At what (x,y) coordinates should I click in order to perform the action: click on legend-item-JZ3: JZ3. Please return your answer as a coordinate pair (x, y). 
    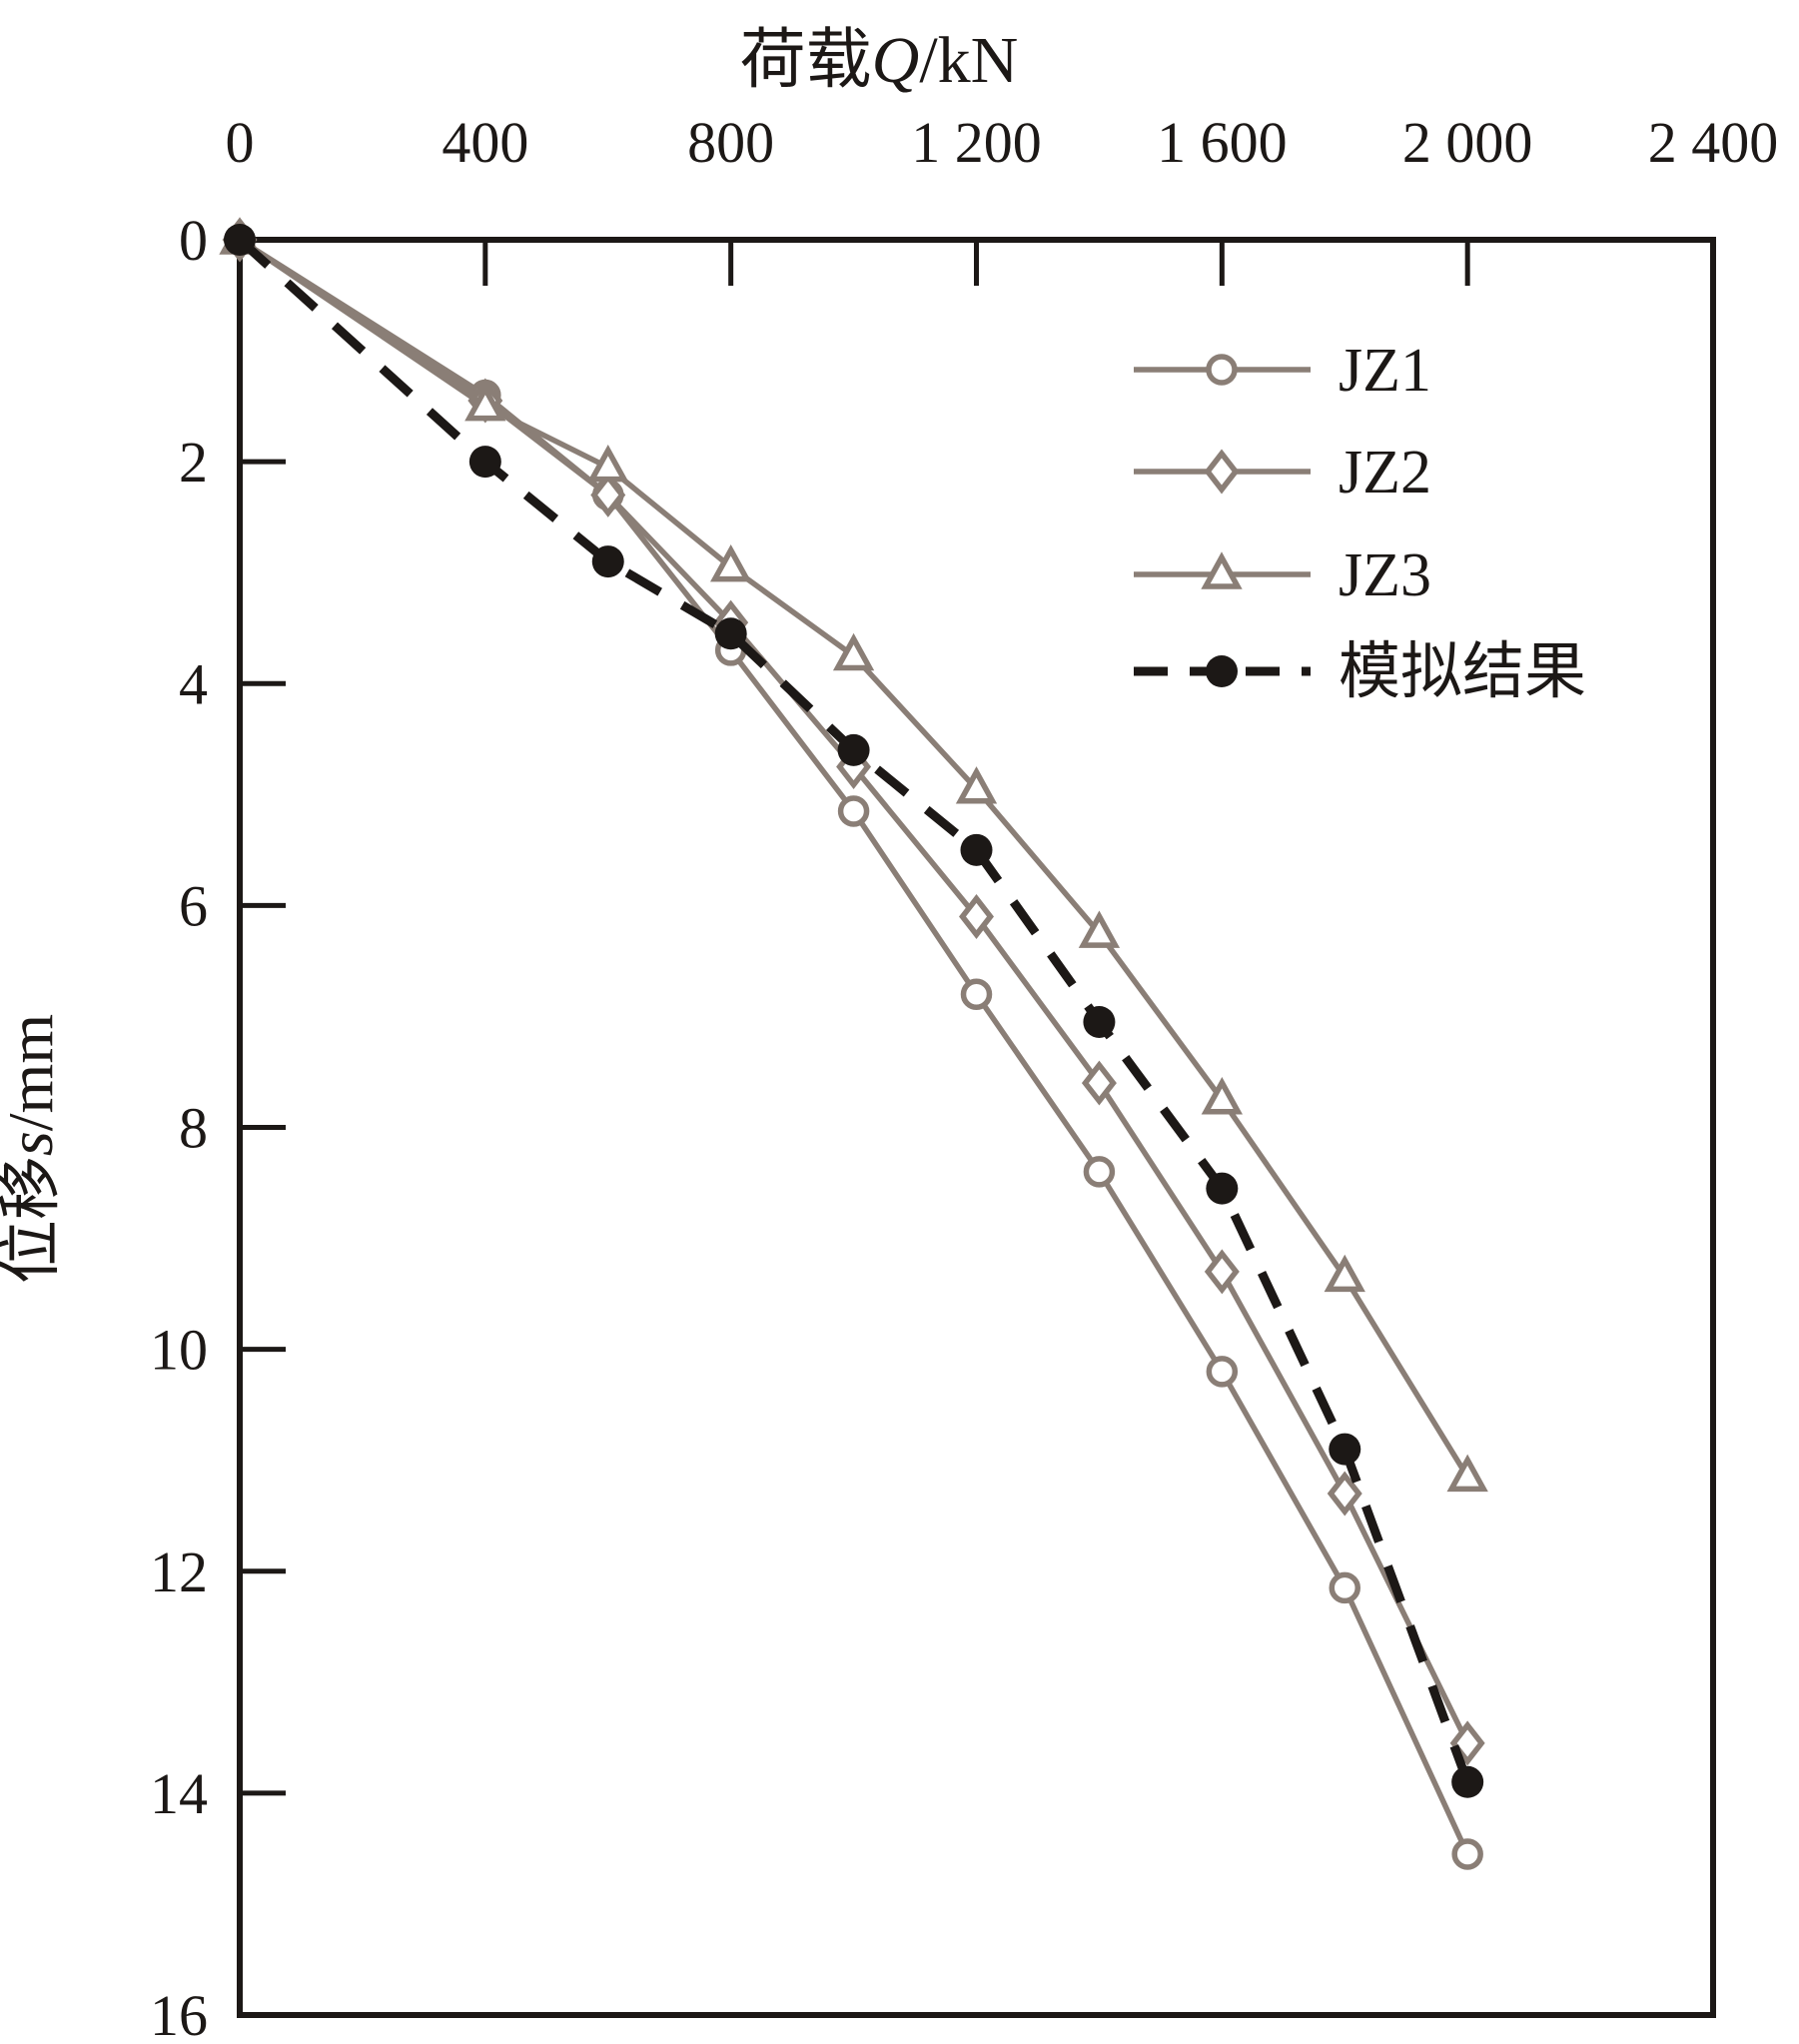
    Looking at the image, I should click on (1282, 575).